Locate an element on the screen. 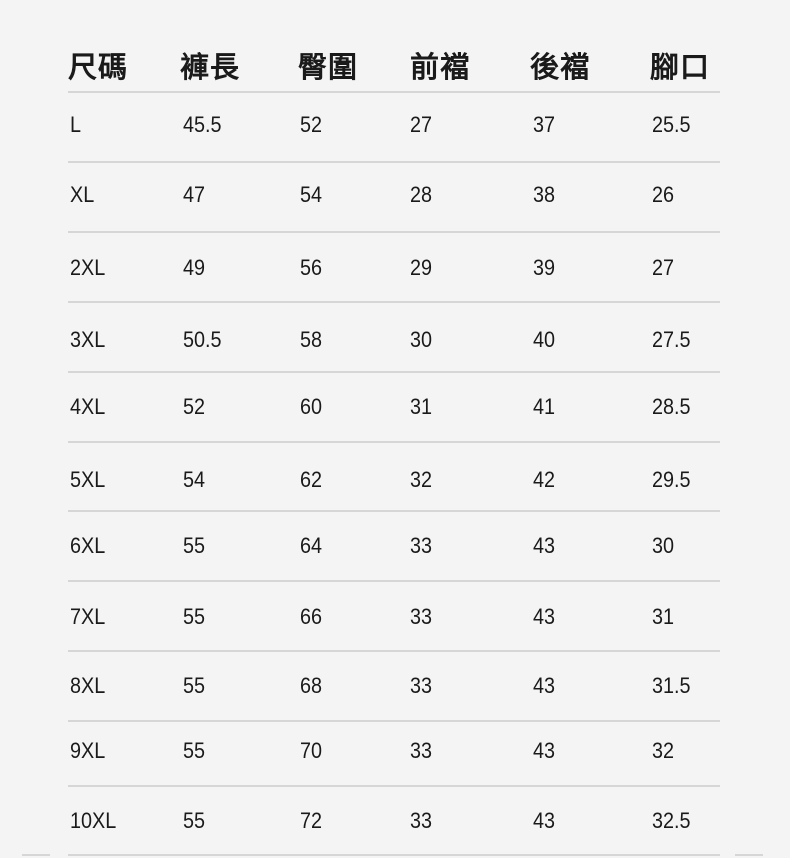  table-cell: 38 is located at coordinates (544, 194).